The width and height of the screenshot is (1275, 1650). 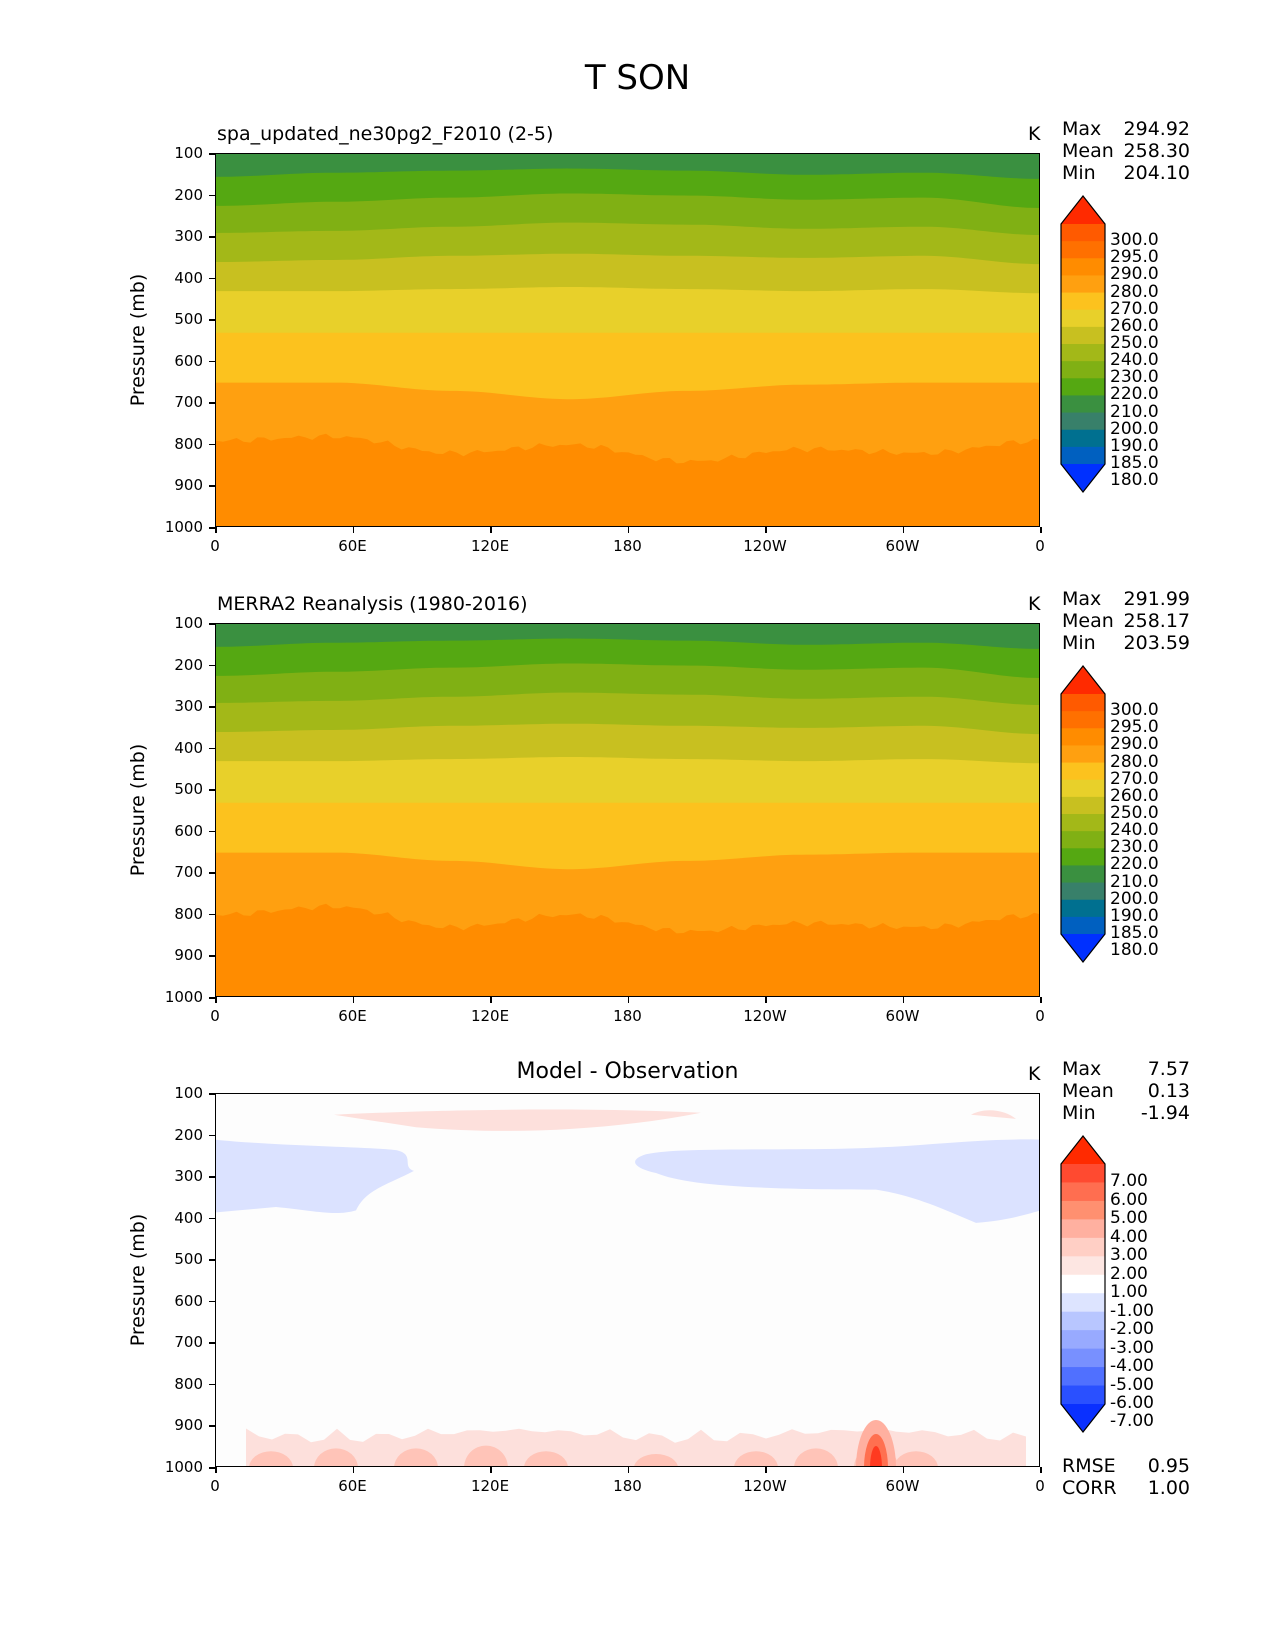 What do you see at coordinates (1079, 1113) in the screenshot?
I see `stat-label: Min` at bounding box center [1079, 1113].